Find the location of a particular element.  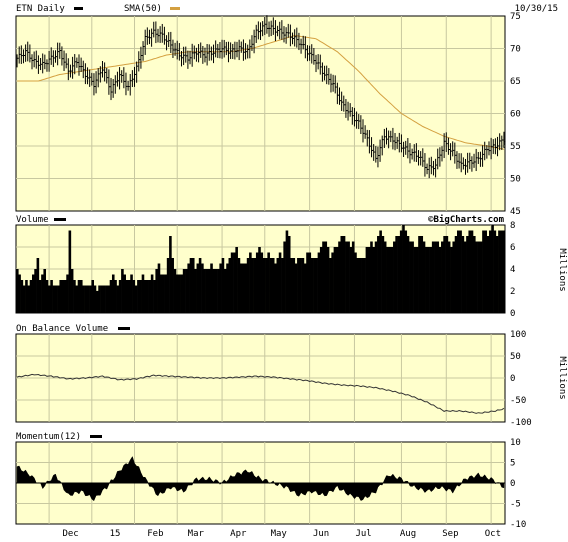

y-tick-label: 6 is located at coordinates (512, 248).